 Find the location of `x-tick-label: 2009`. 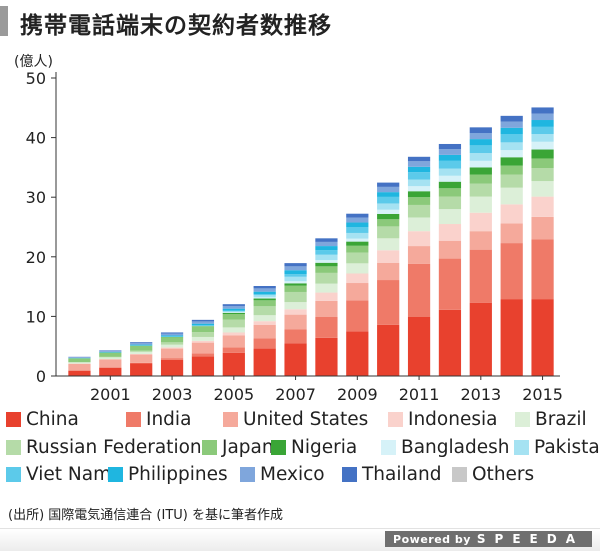

x-tick-label: 2009 is located at coordinates (357, 394).